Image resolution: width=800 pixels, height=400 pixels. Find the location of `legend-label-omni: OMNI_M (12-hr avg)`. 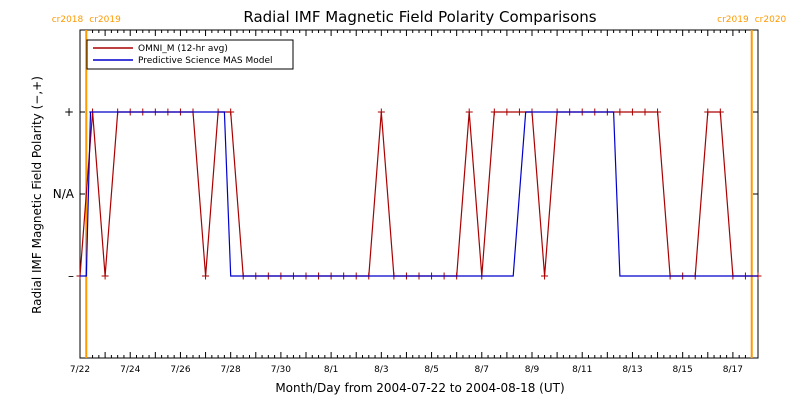

legend-label-omni: OMNI_M (12-hr avg) is located at coordinates (183, 49).